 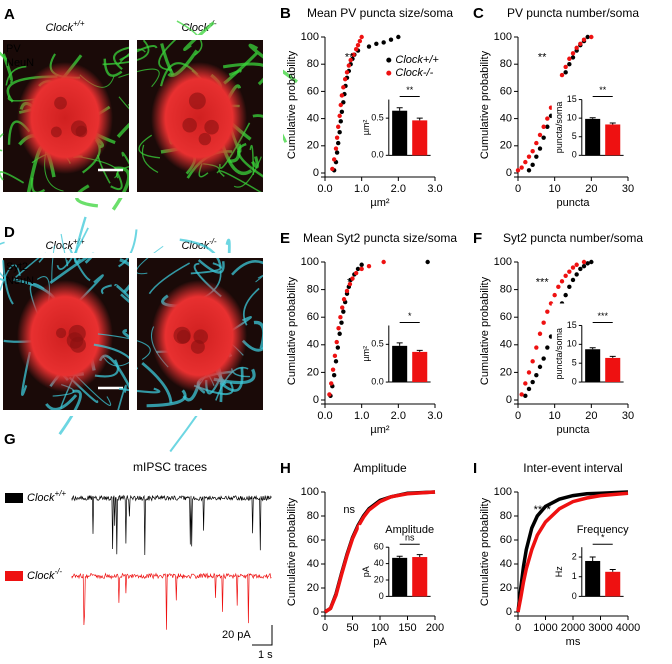 What do you see at coordinates (9, 232) in the screenshot?
I see `panel-label: D` at bounding box center [9, 232].